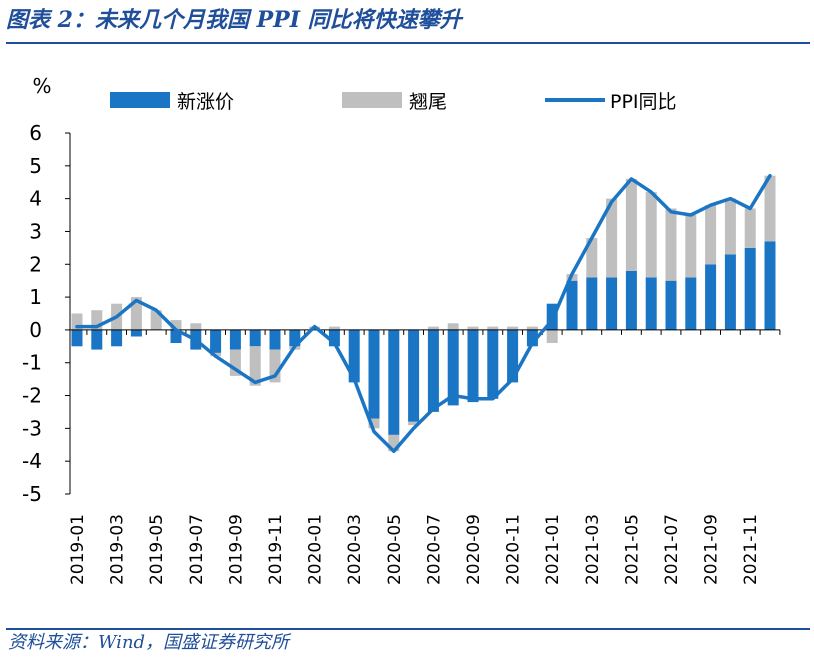  What do you see at coordinates (35, 297) in the screenshot?
I see `y-tick-label: 1` at bounding box center [35, 297].